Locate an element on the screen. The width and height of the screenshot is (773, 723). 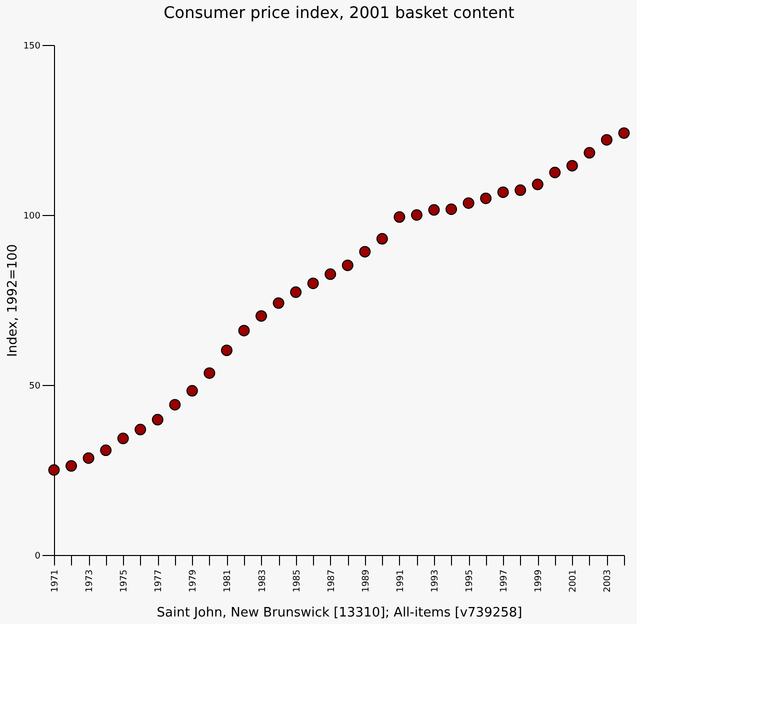
x-tick-label: 1997 is located at coordinates (505, 581).